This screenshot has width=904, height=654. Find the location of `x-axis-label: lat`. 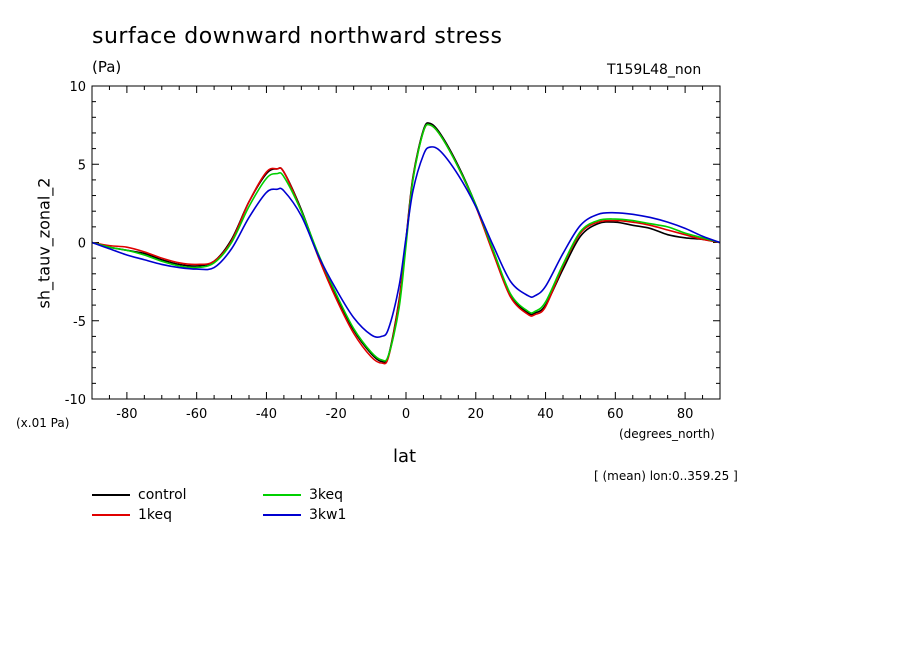

x-axis-label: lat is located at coordinates (405, 456).